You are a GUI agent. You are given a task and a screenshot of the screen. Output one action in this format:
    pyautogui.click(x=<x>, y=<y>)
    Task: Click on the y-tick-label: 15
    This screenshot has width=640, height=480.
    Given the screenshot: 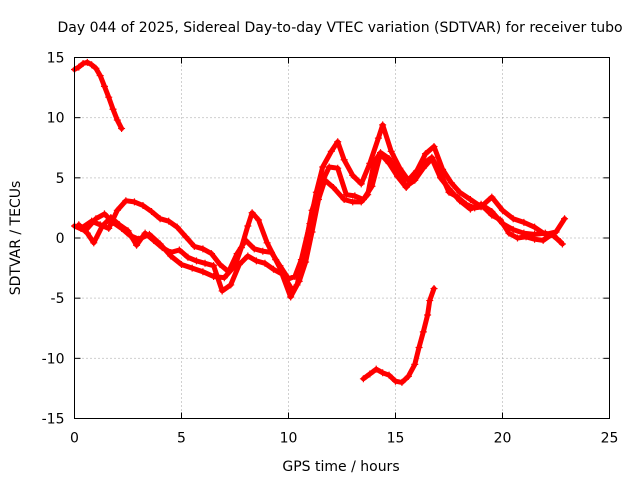 What is the action you would take?
    pyautogui.click(x=56, y=59)
    